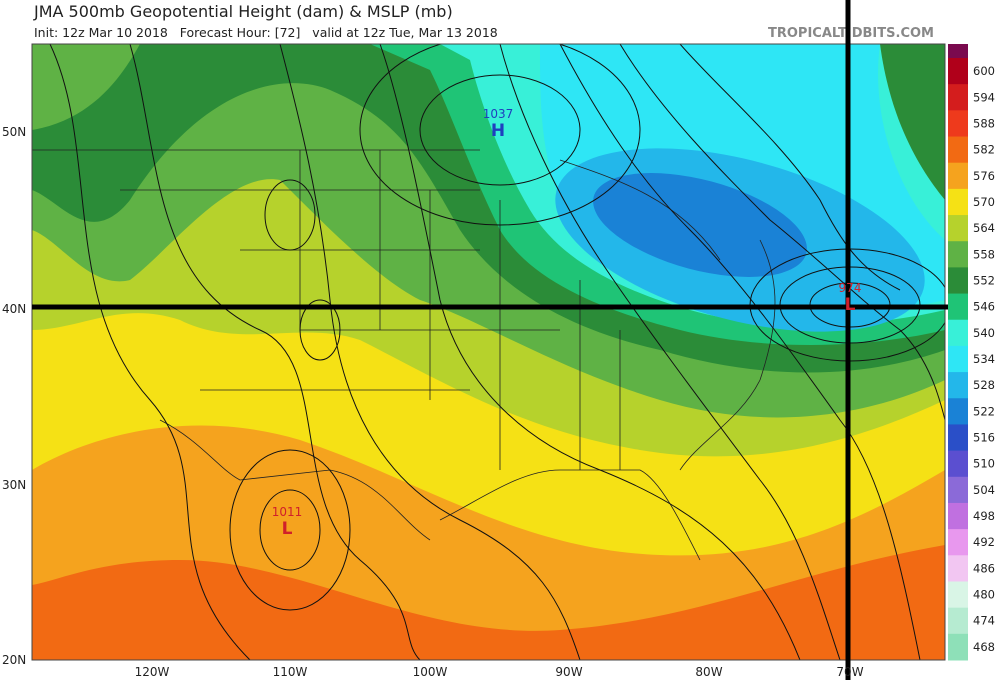  I want to click on colorbar-label: 516, so click(984, 438).